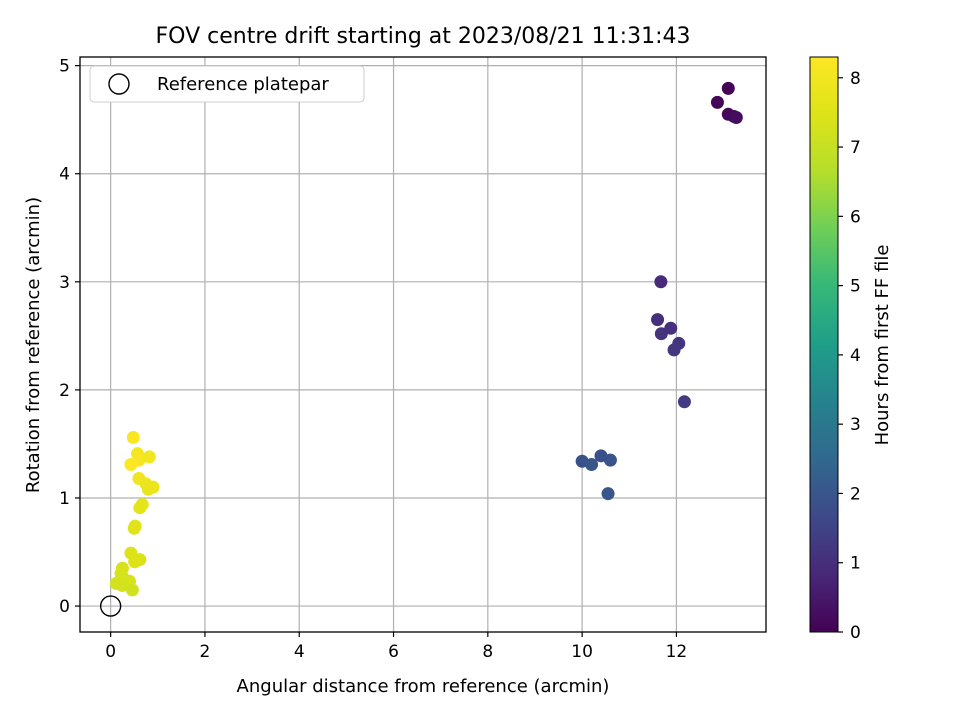  What do you see at coordinates (110, 606) in the screenshot?
I see `reference-platepar-marker` at bounding box center [110, 606].